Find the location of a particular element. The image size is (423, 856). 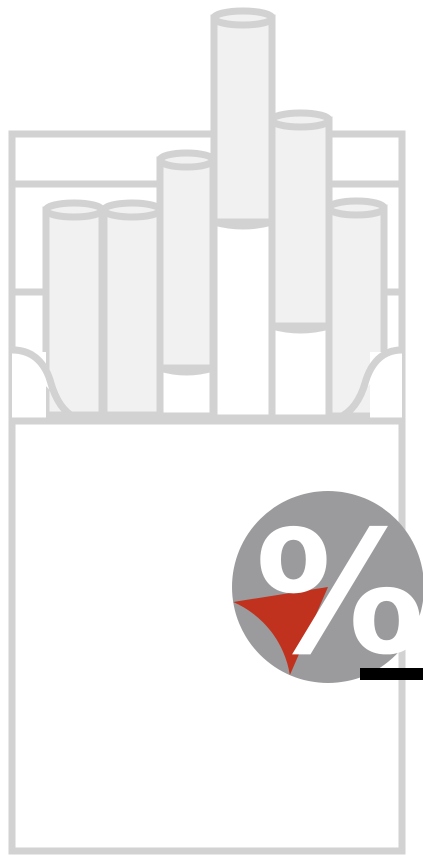

badge-underline is located at coordinates (391, 674).